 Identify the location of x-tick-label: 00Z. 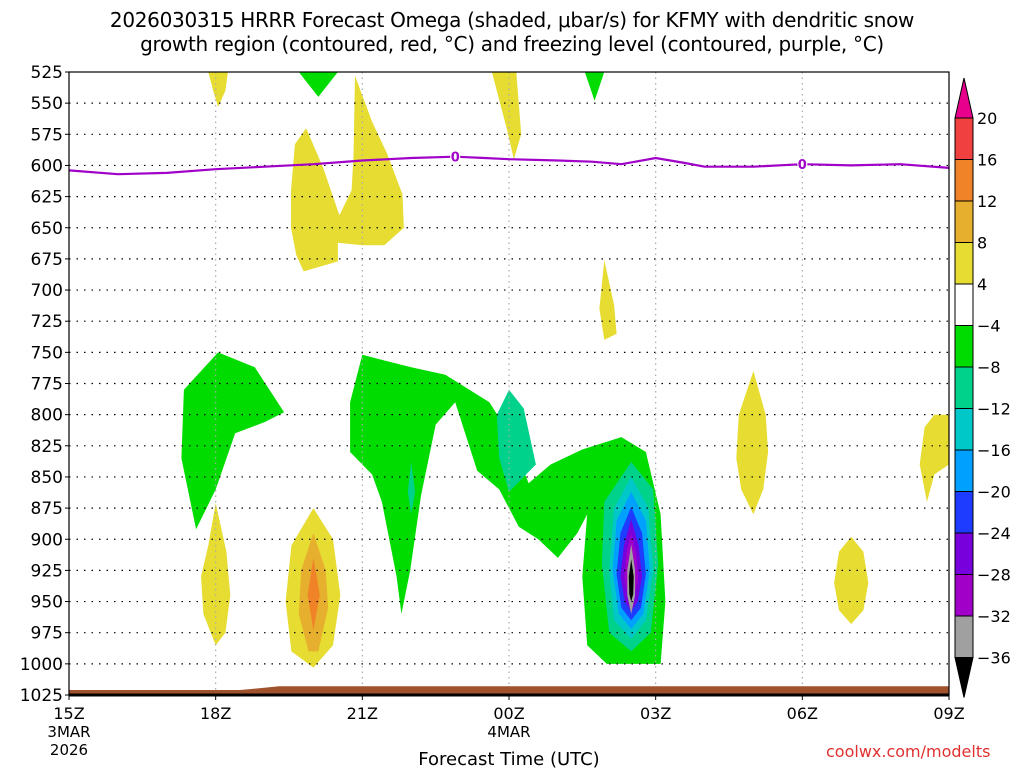
(508, 713).